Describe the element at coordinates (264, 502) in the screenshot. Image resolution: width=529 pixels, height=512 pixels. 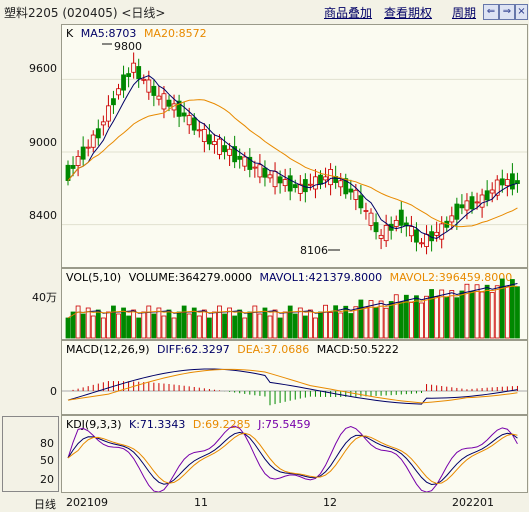
I see `x-axis: 日线 202109 11 12 202201` at that location.